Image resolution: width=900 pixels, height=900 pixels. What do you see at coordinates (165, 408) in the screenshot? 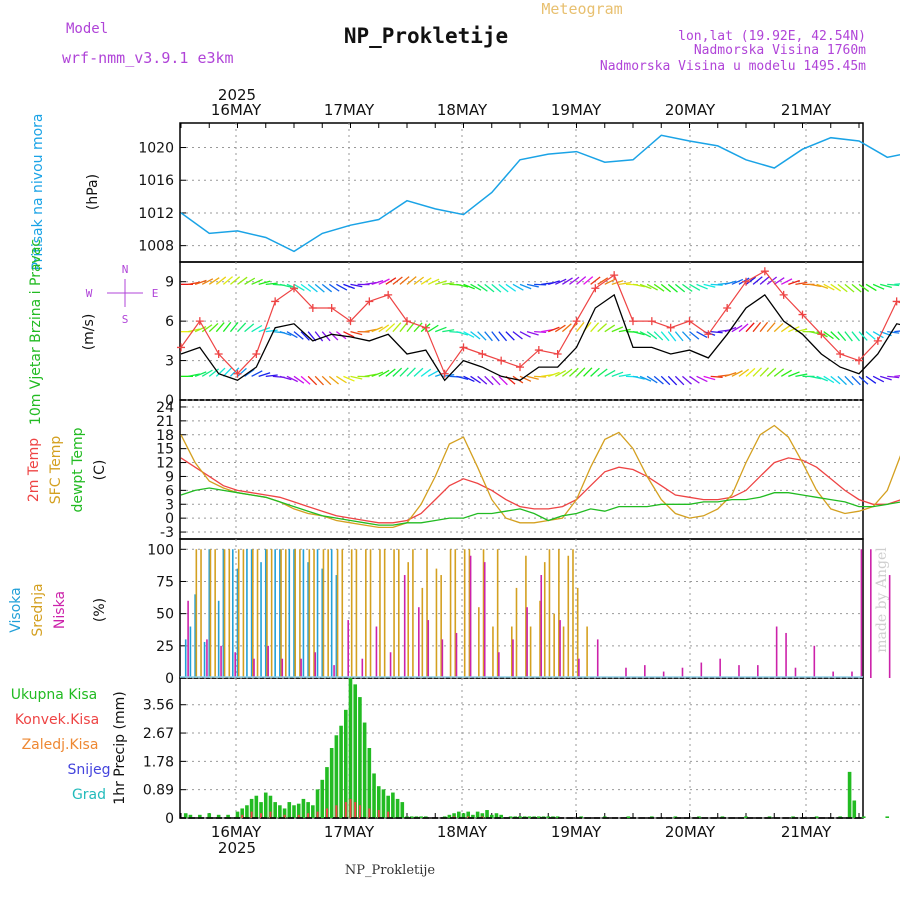
I see `y-tick-label: 24` at bounding box center [165, 408].